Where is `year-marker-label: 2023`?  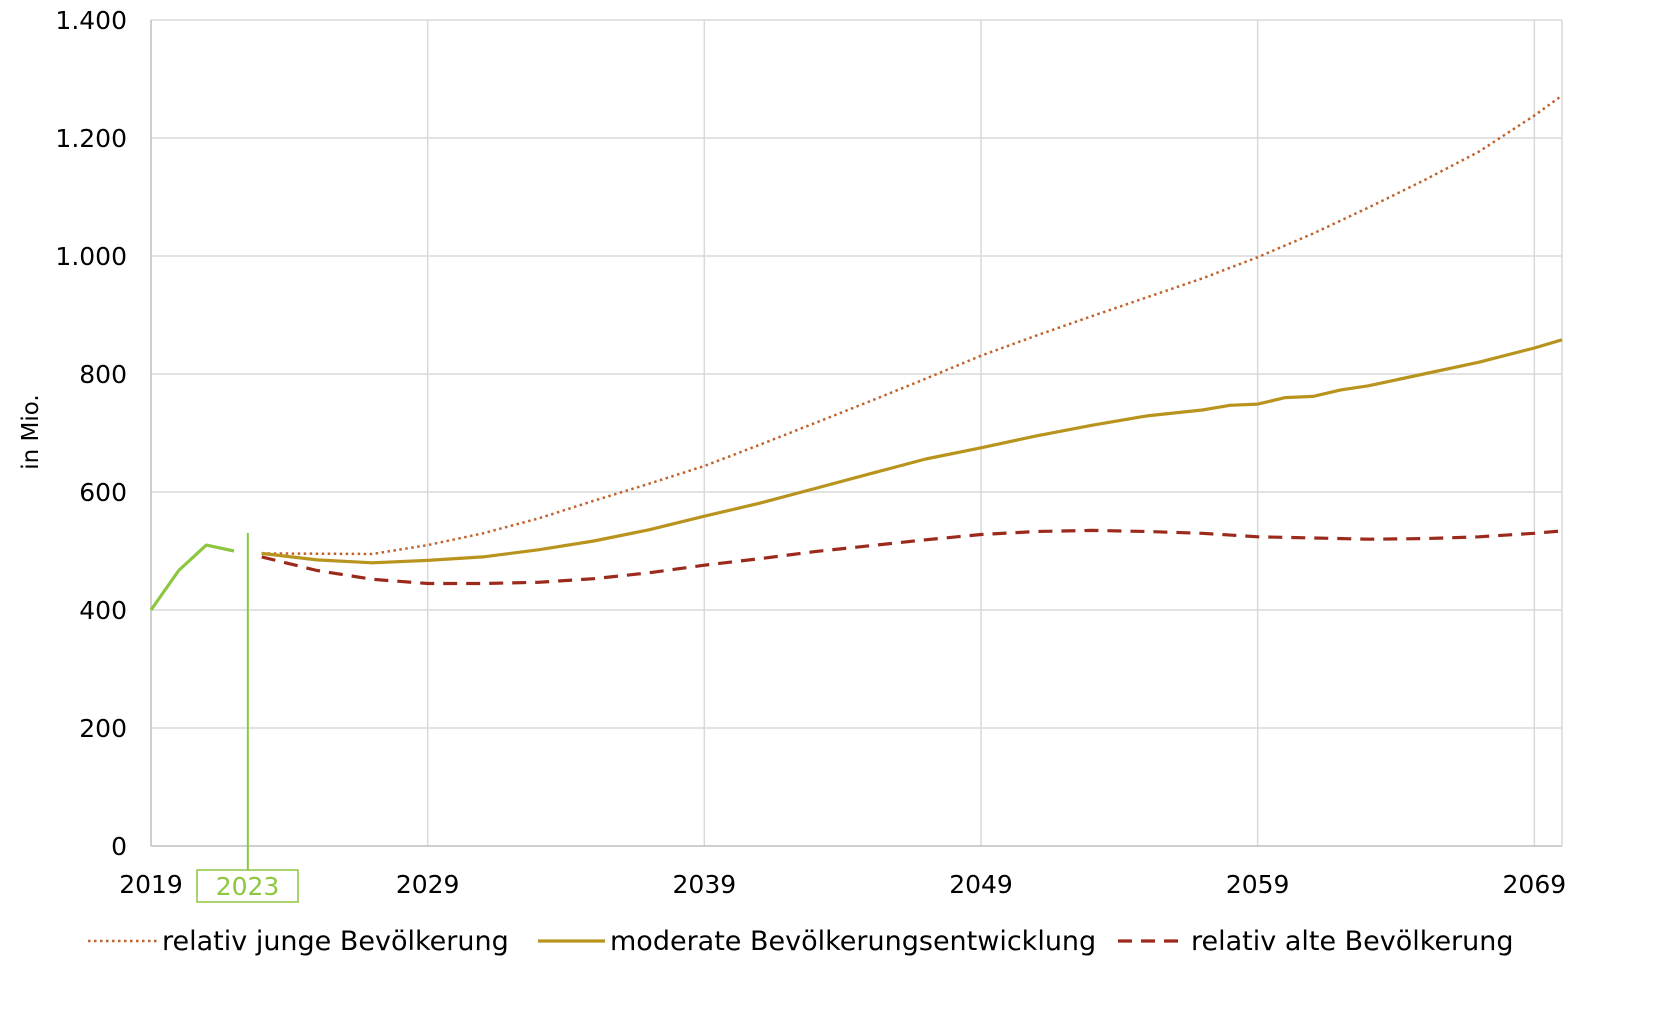
year-marker-label: 2023 is located at coordinates (248, 886).